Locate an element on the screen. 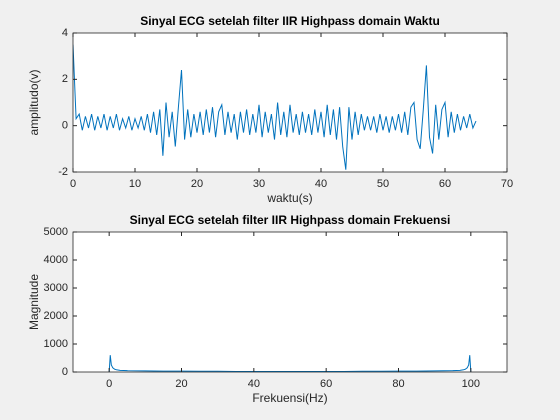 This screenshot has width=560, height=420. y-tick-label: 2000 is located at coordinates (56, 316).